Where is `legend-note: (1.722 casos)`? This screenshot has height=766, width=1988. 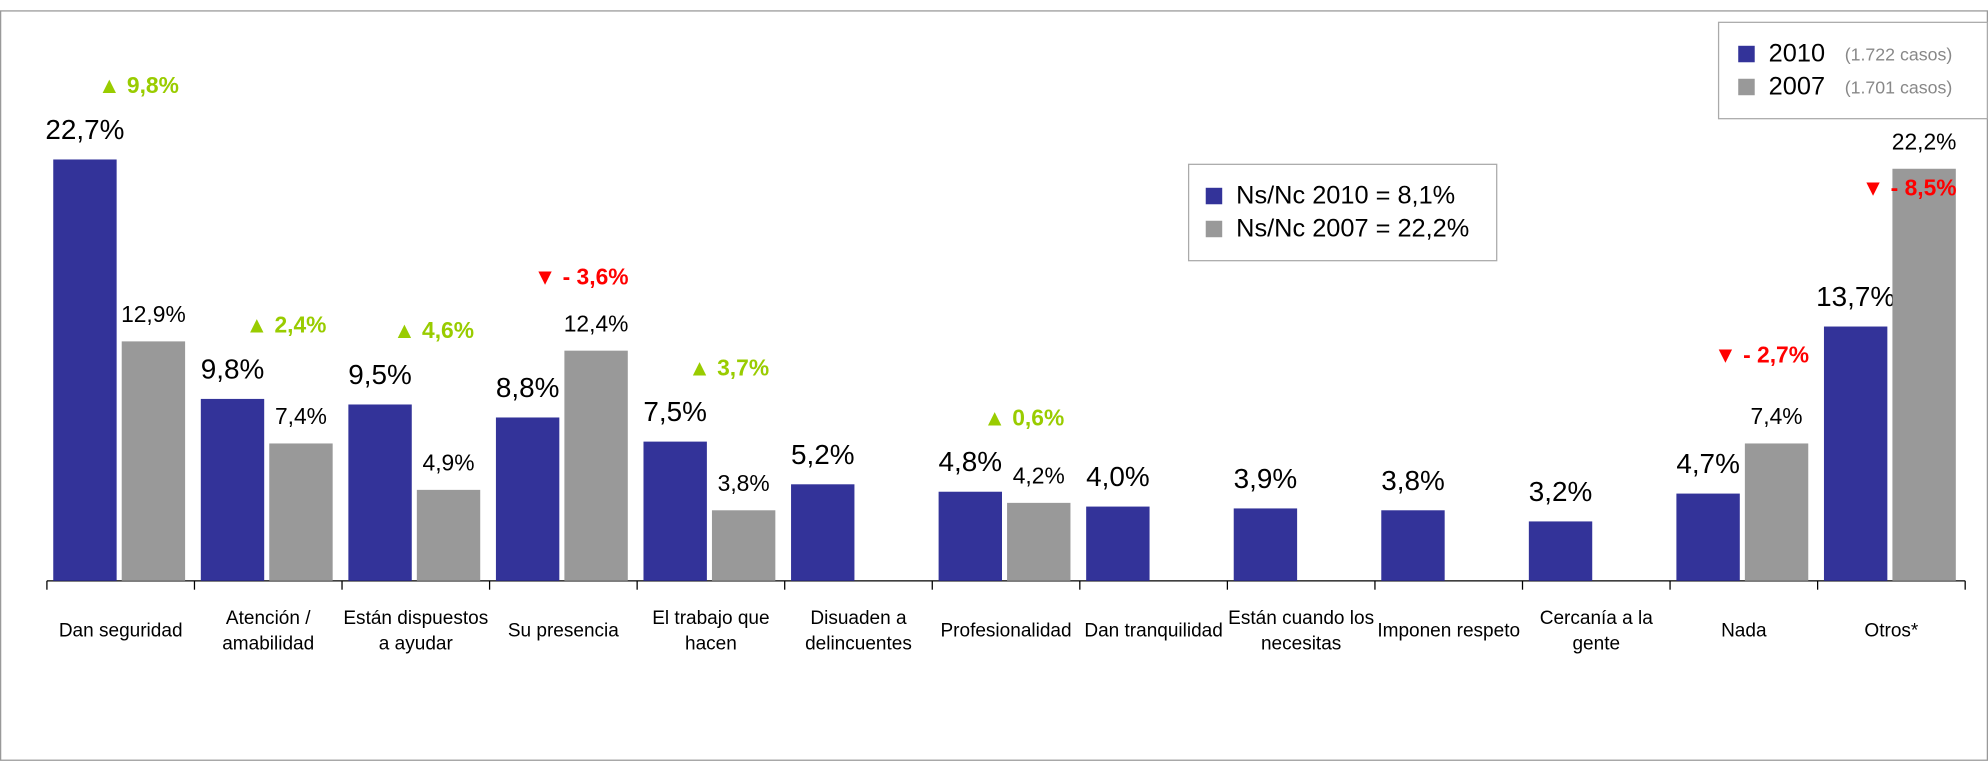
legend-note: (1.722 casos) is located at coordinates (1899, 55).